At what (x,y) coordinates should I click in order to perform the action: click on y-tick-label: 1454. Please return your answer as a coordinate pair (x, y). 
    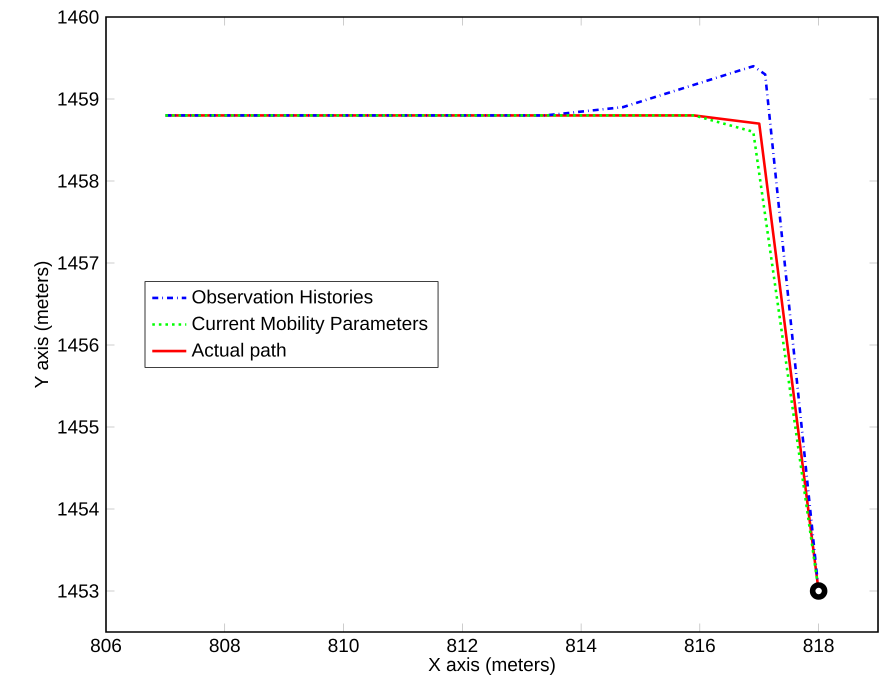
    Looking at the image, I should click on (78, 509).